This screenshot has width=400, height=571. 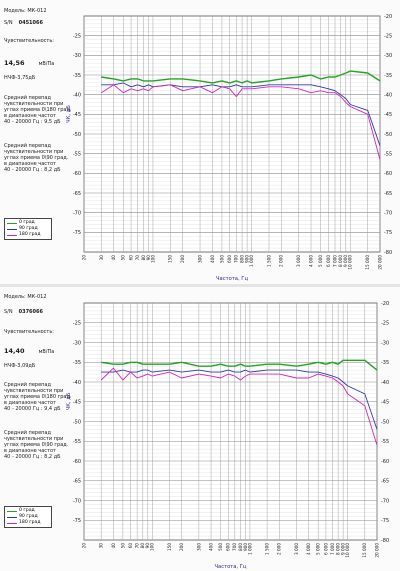 I want to click on chart-legend: 0 град 90 град 180 град, so click(x=28, y=229).